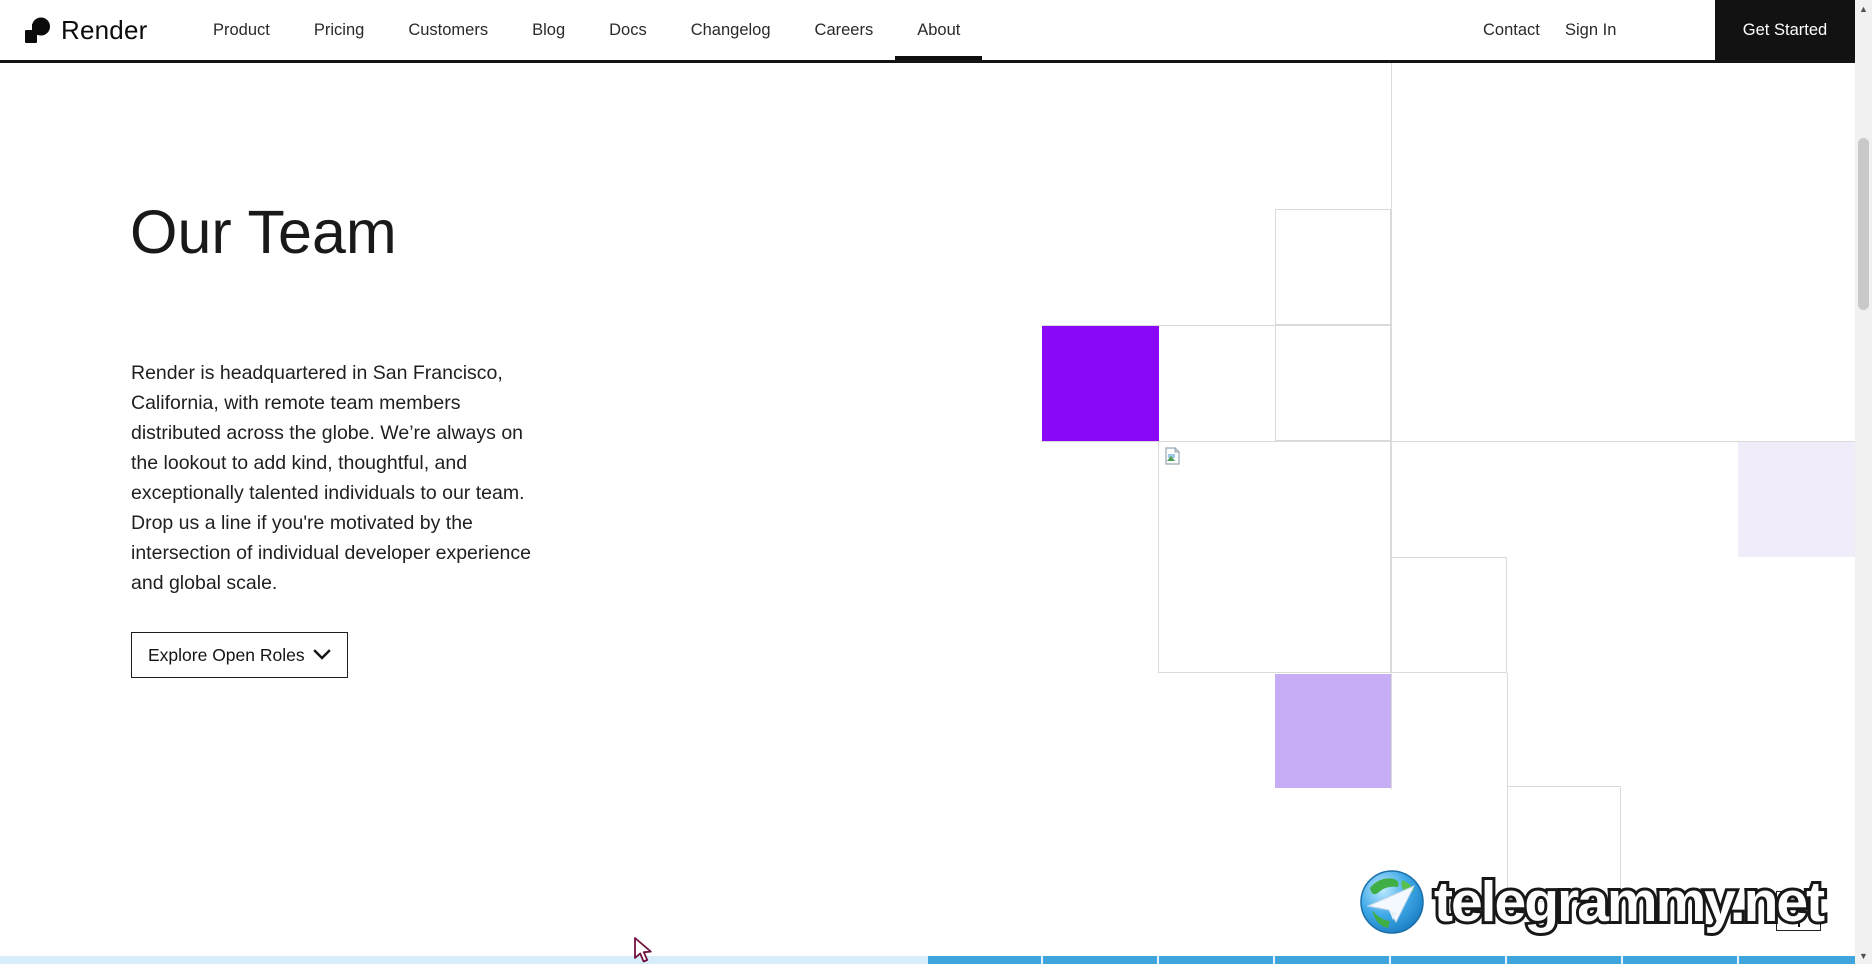 The image size is (1872, 970). I want to click on scrollbar-down-arrow-icon: ▼, so click(1863, 955).